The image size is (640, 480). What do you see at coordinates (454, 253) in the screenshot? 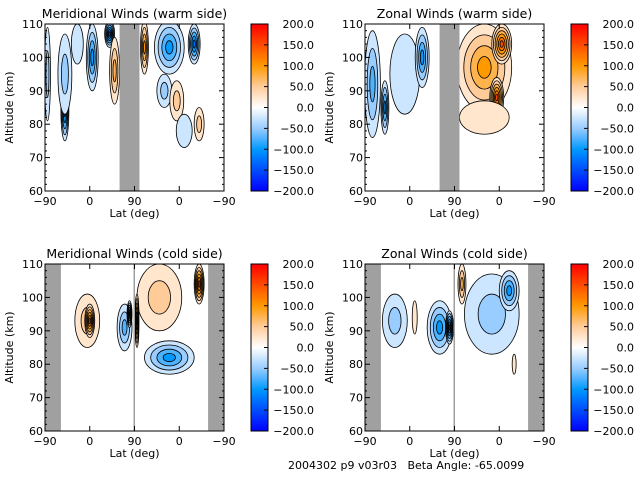
I see `chart-title: Zonal Winds (cold side)` at bounding box center [454, 253].